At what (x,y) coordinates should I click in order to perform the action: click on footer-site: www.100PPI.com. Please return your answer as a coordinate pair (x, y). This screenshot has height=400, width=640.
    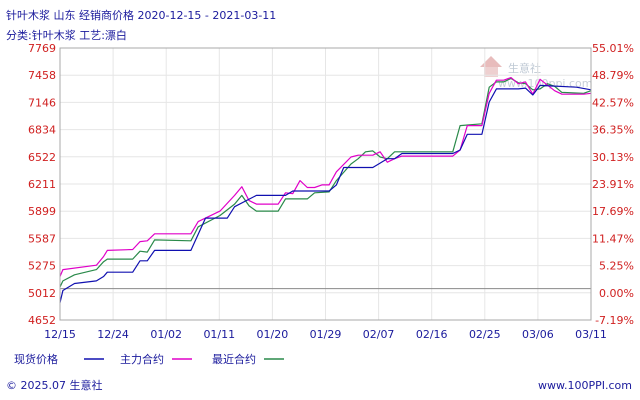
    Looking at the image, I should click on (585, 385).